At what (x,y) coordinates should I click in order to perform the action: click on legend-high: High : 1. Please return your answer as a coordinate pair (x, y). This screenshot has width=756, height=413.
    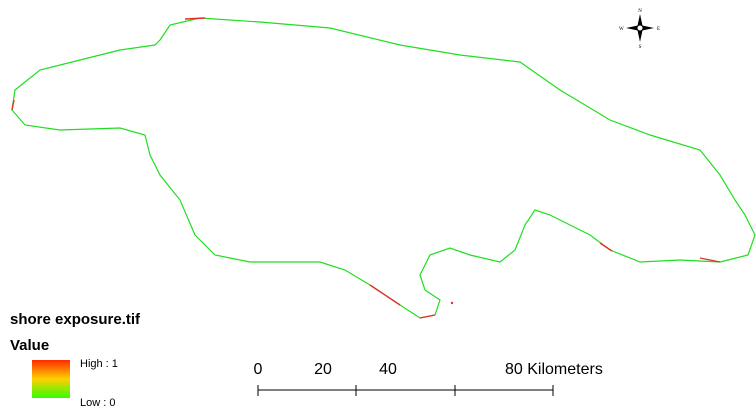
    Looking at the image, I should click on (99, 364).